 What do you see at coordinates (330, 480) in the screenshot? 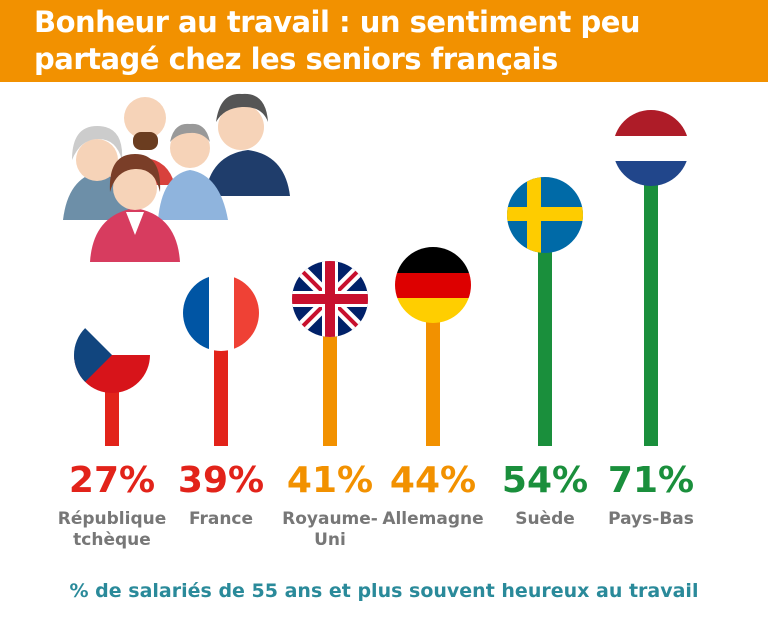
I see `value-label: 41%` at bounding box center [330, 480].